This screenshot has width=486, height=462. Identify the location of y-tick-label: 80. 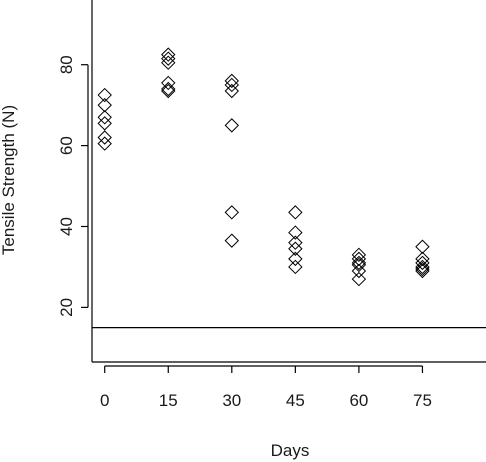
(66, 64).